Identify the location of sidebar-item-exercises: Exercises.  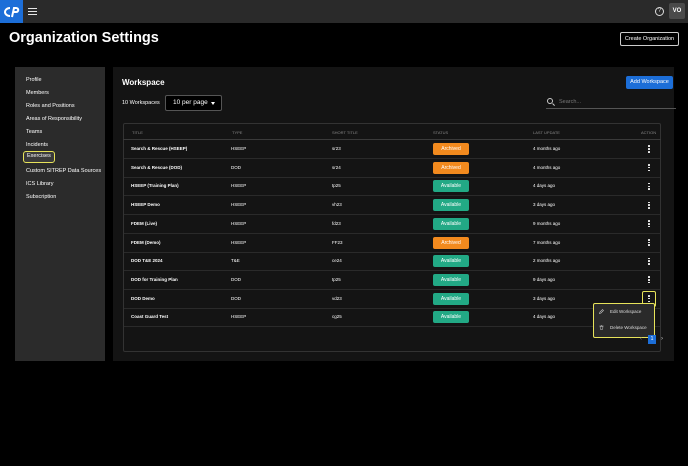
(39, 157).